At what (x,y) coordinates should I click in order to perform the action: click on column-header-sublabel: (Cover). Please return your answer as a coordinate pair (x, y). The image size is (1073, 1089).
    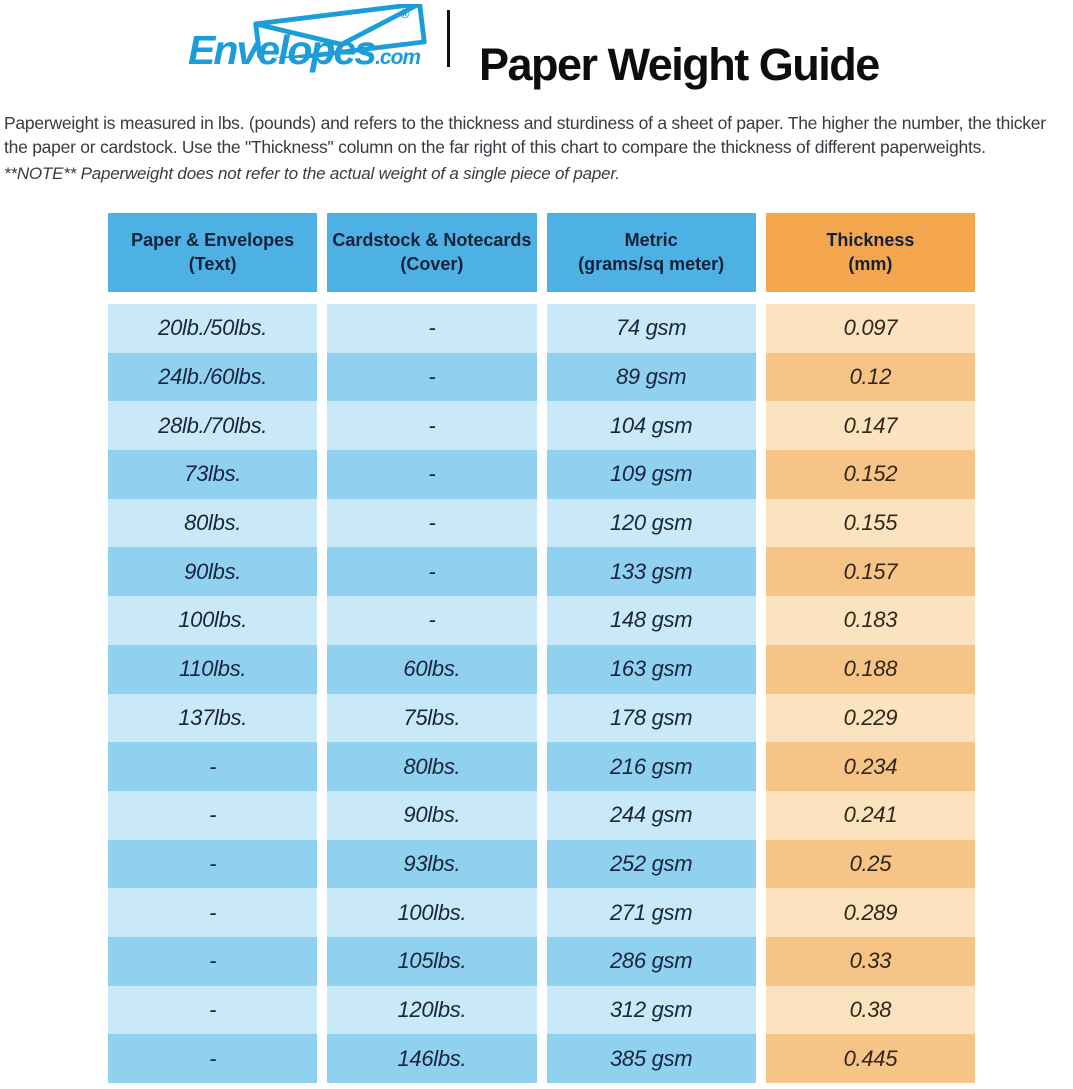
    Looking at the image, I should click on (432, 263).